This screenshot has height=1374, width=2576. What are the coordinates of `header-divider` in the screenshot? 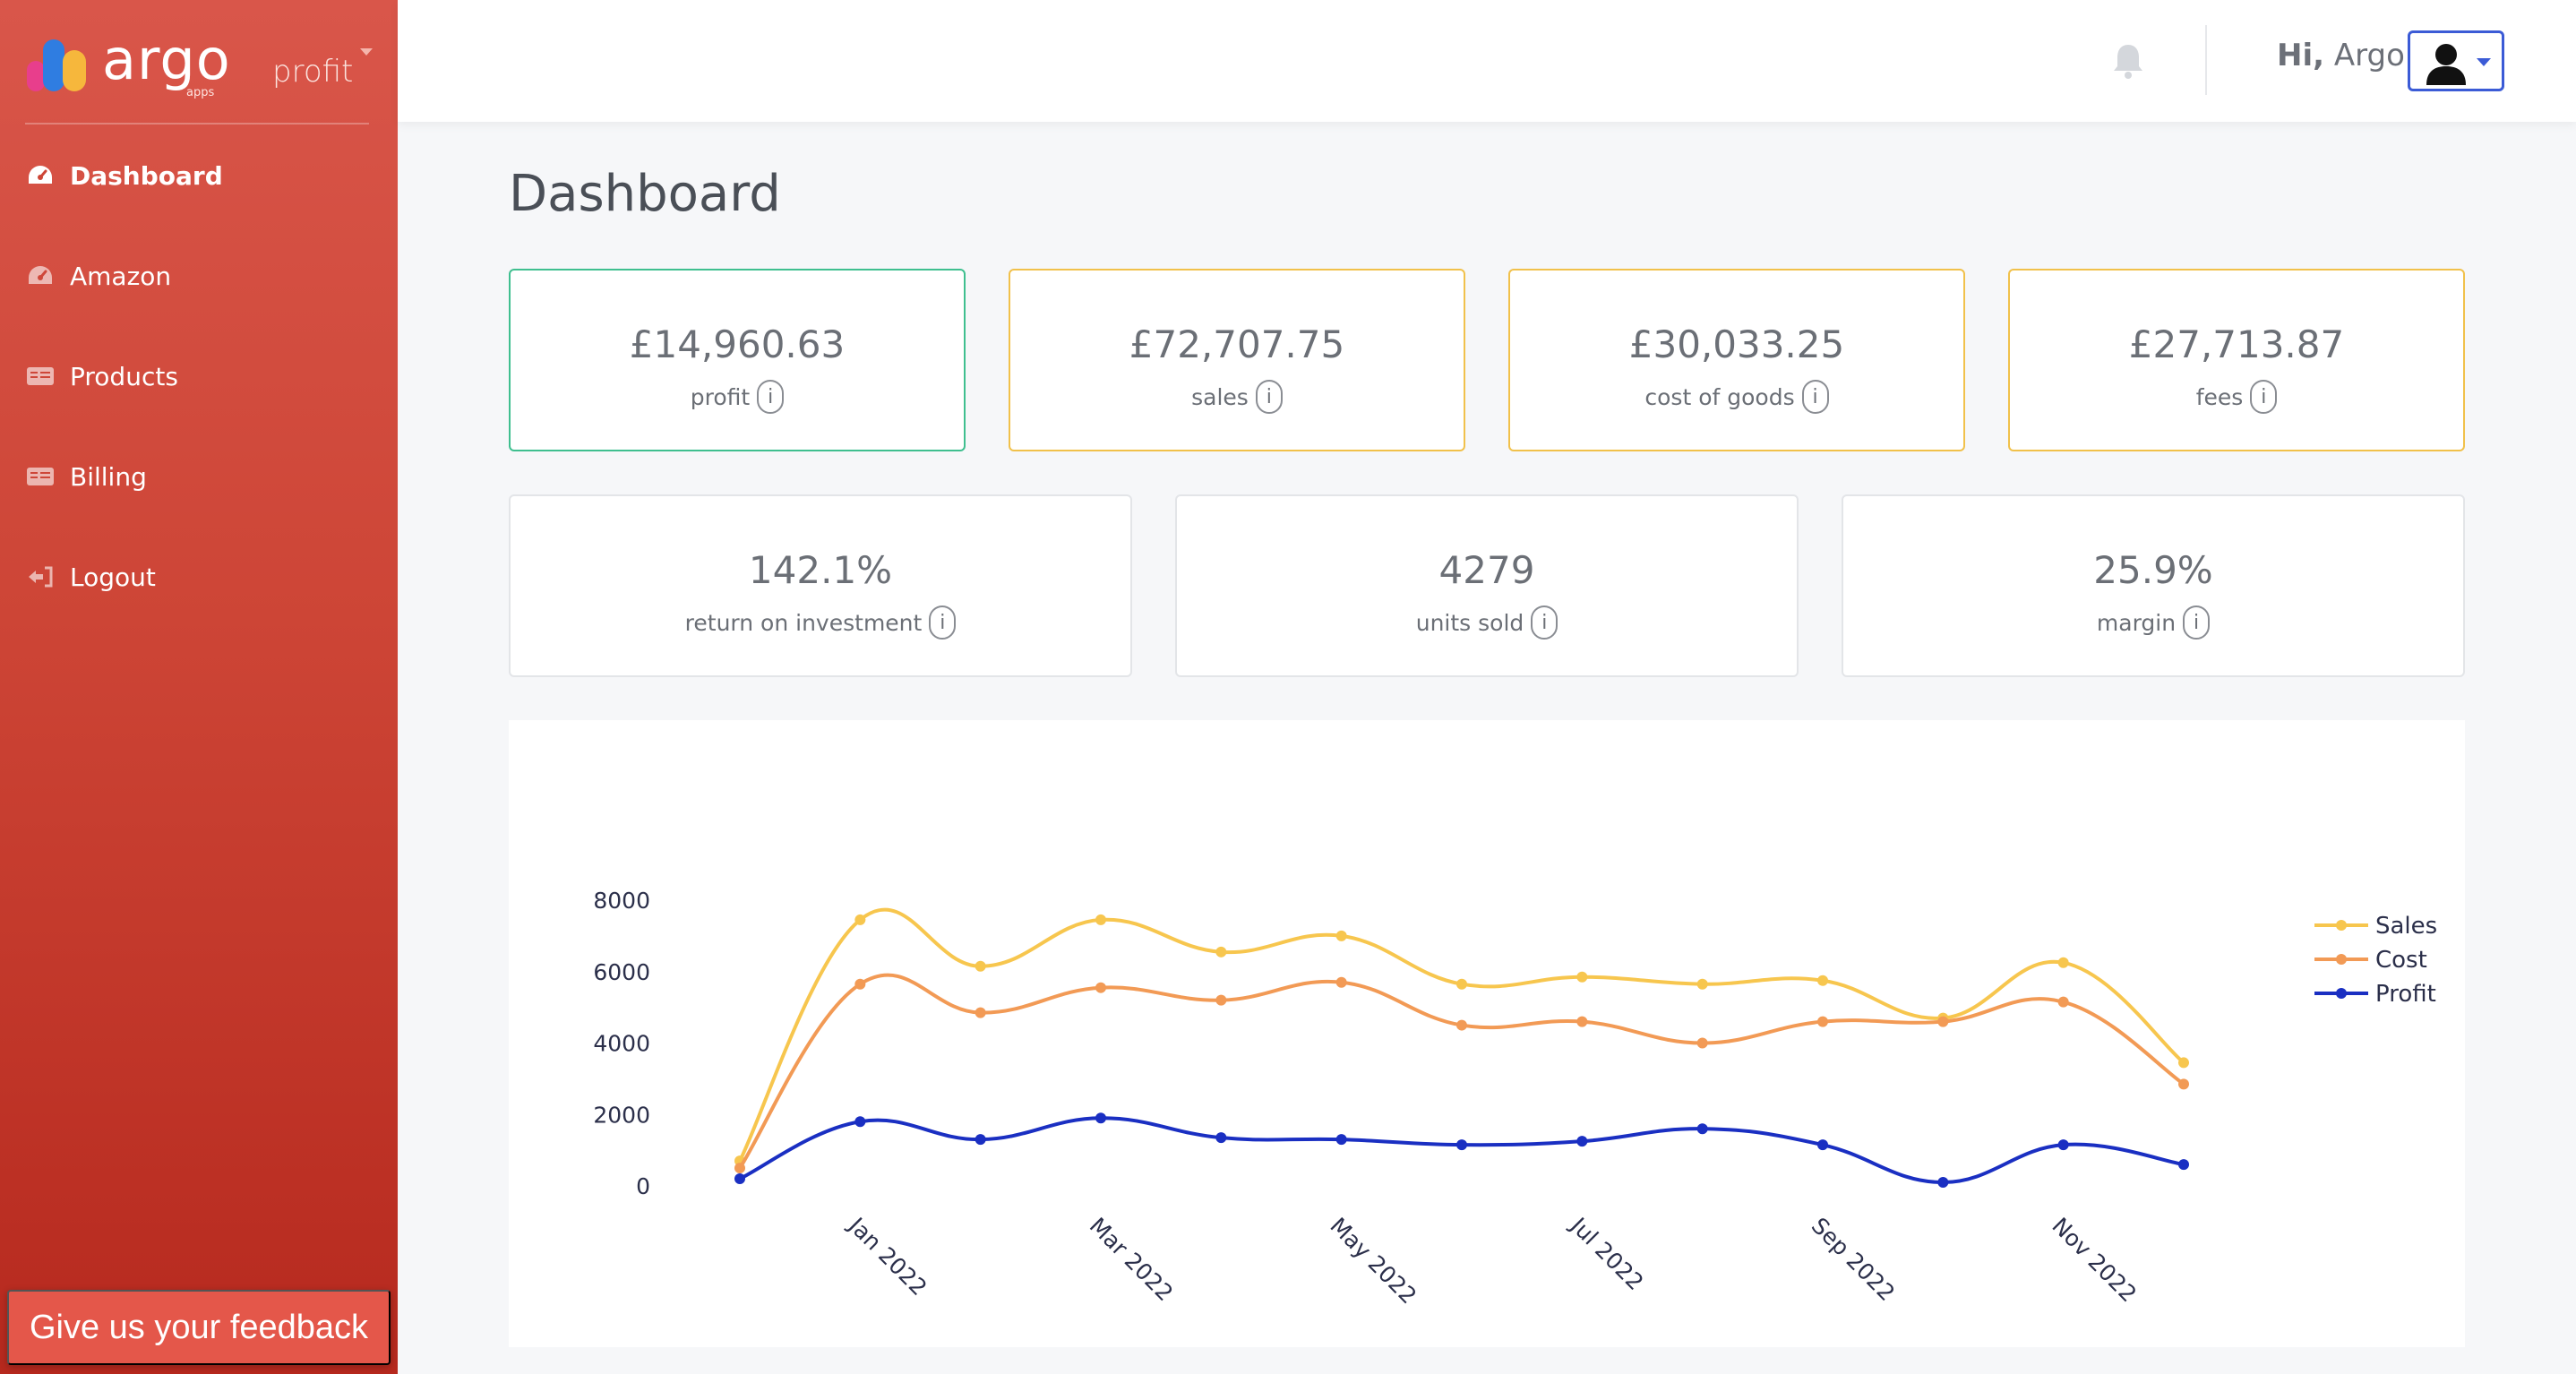 It's located at (2206, 60).